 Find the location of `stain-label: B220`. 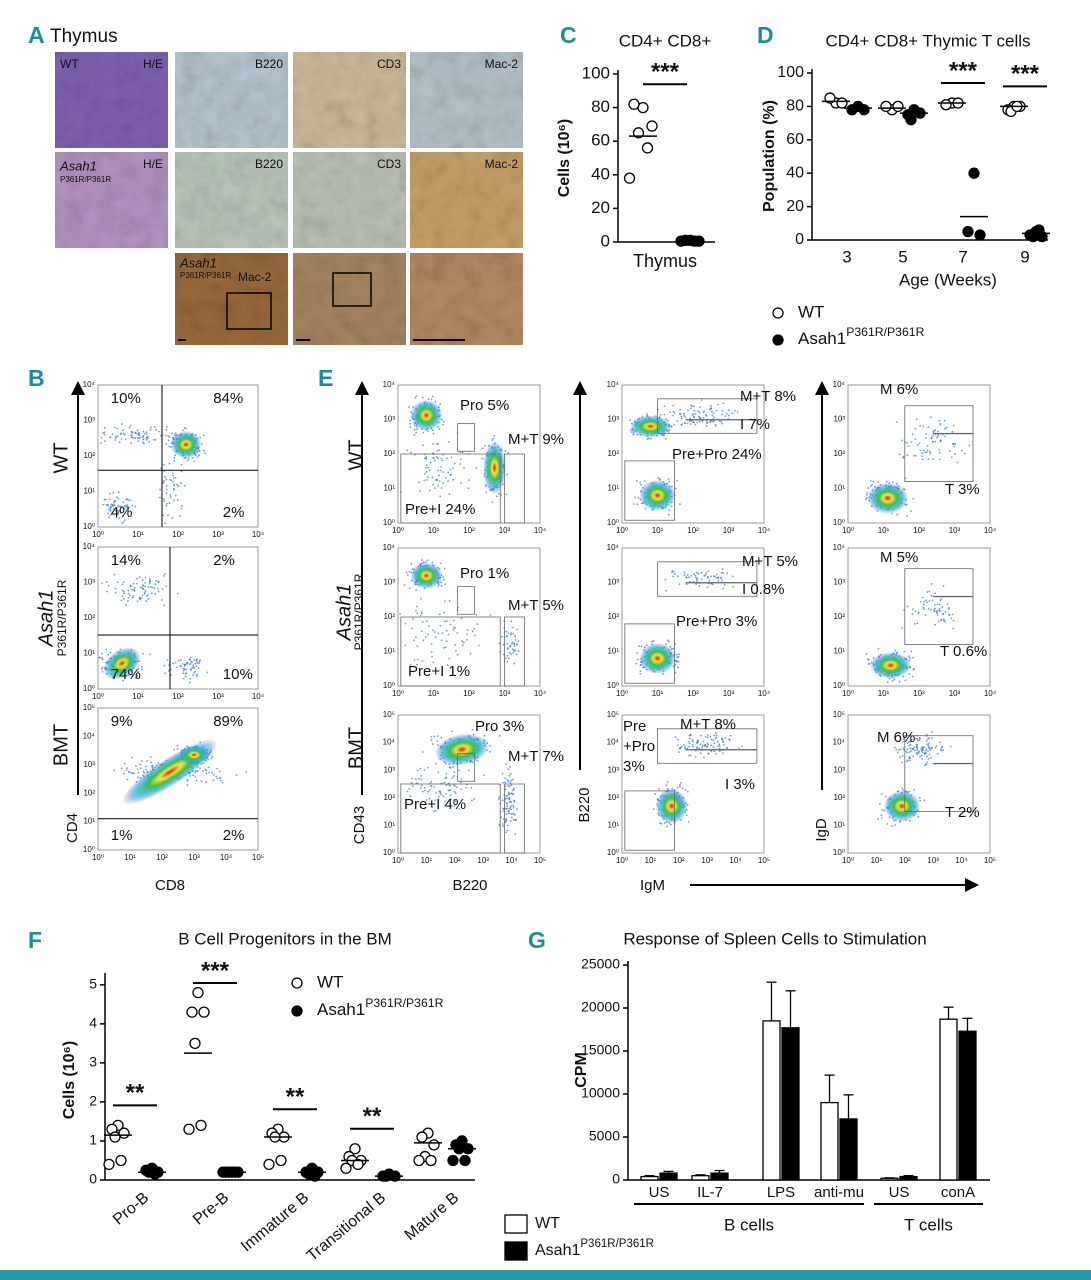

stain-label: B220 is located at coordinates (269, 164).